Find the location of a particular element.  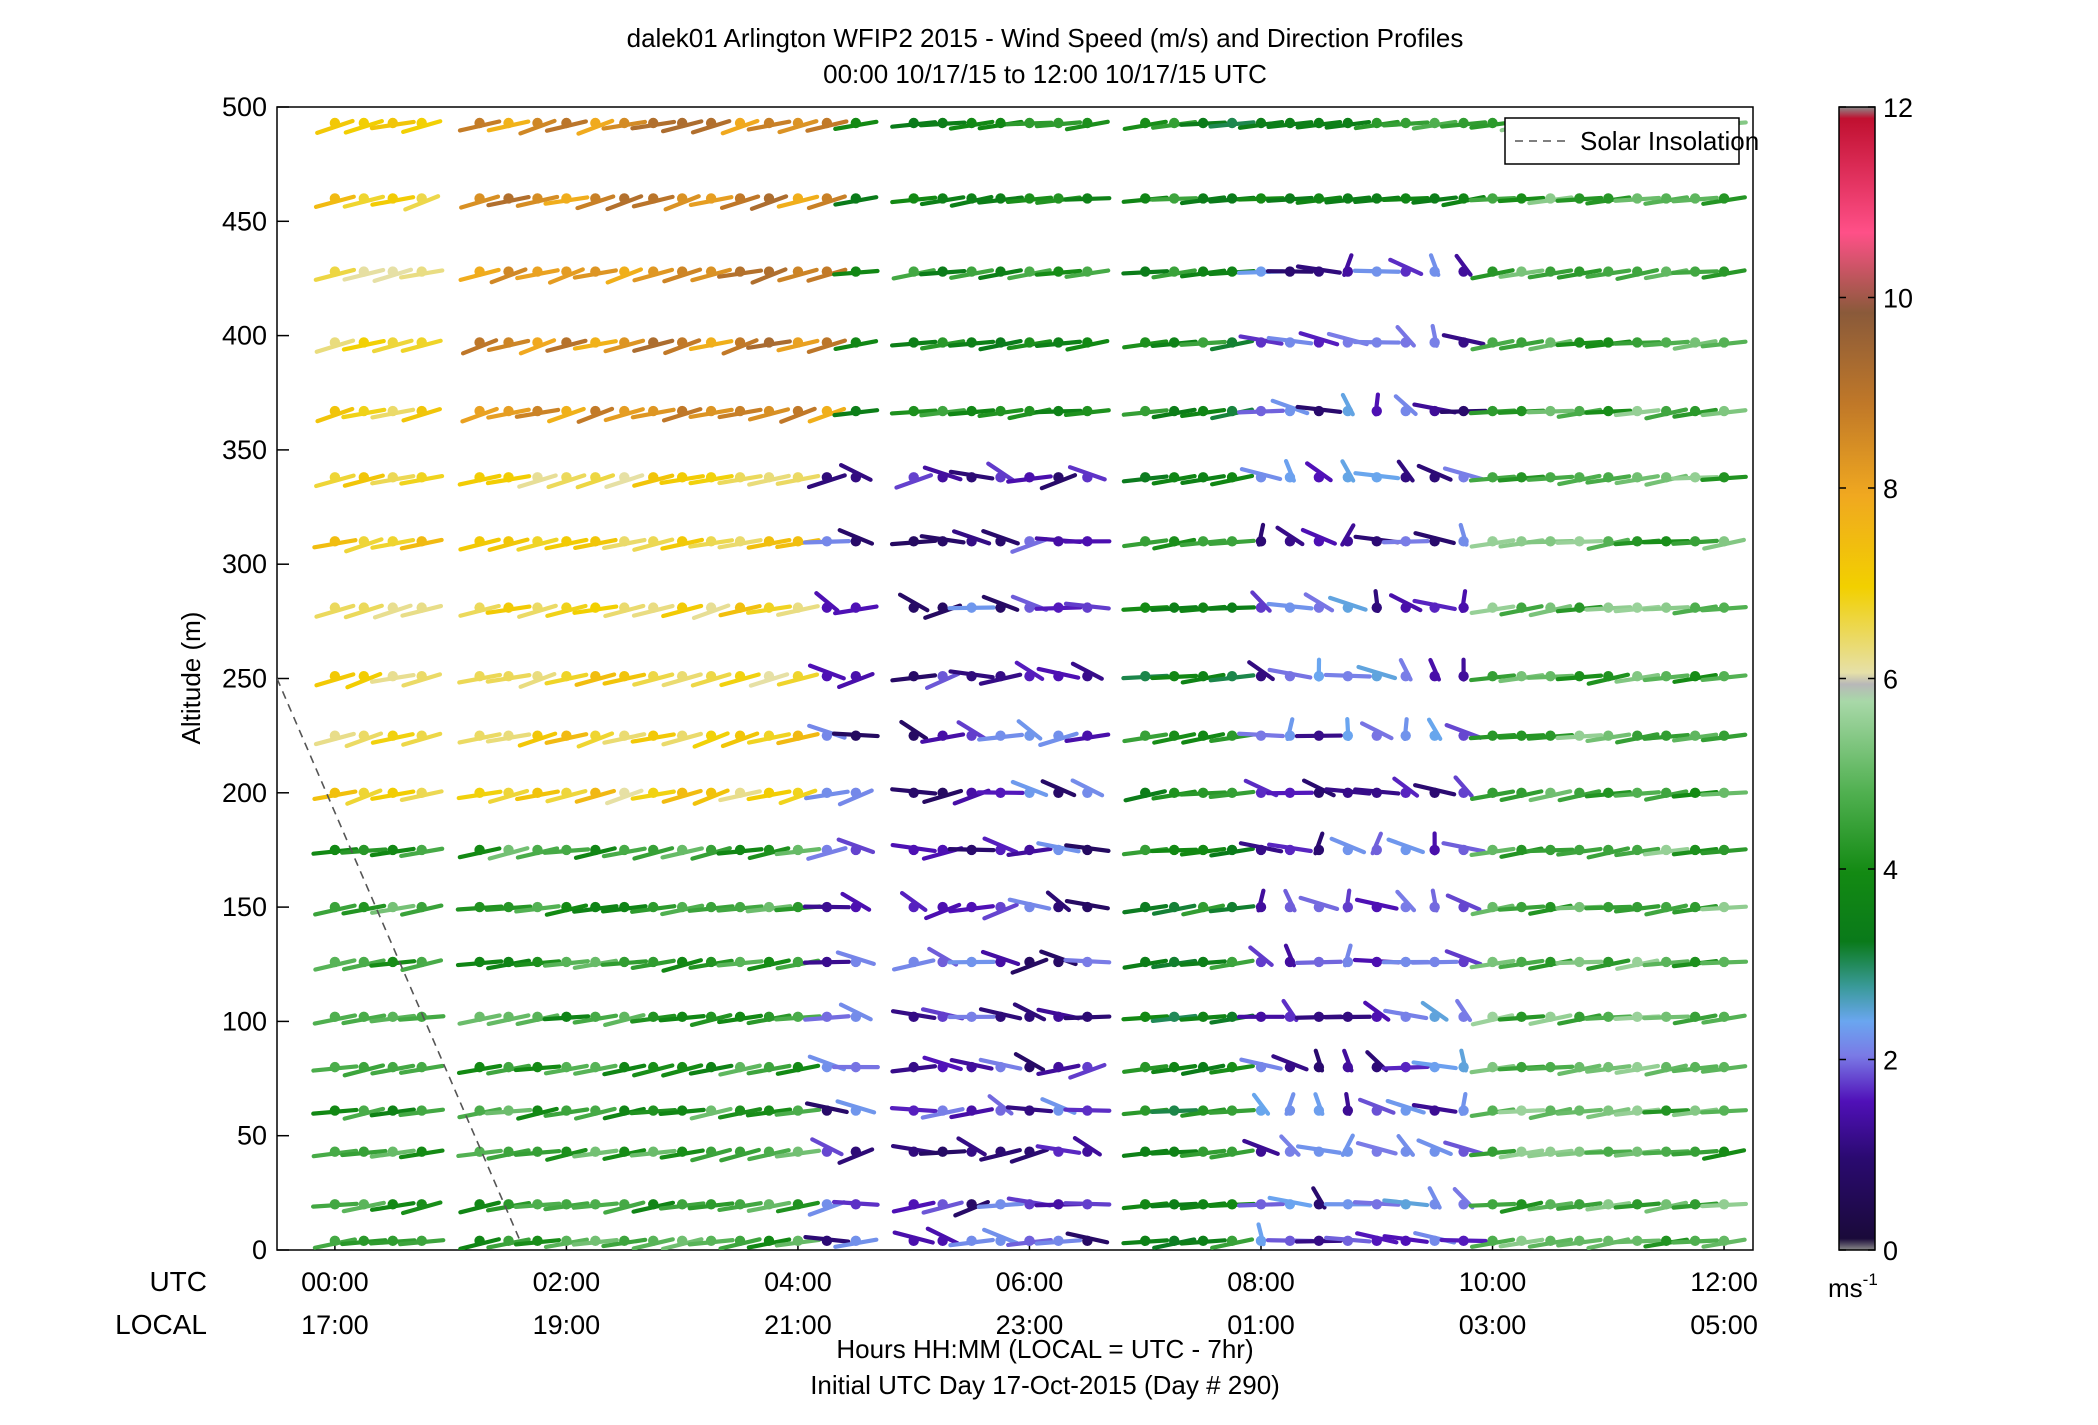

x-axis-label-day: Initial UTC Day 17-Oct-2015 (Day # 290) is located at coordinates (1045, 1385).